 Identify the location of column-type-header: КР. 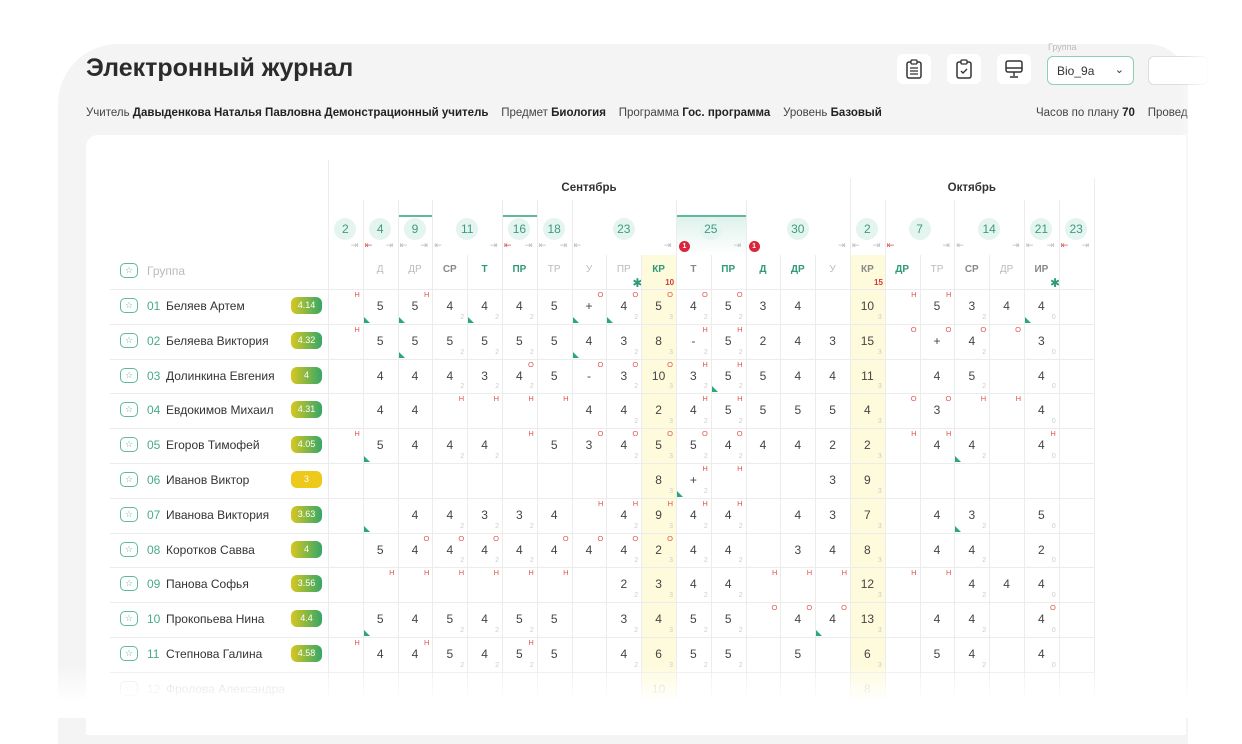
(658, 269).